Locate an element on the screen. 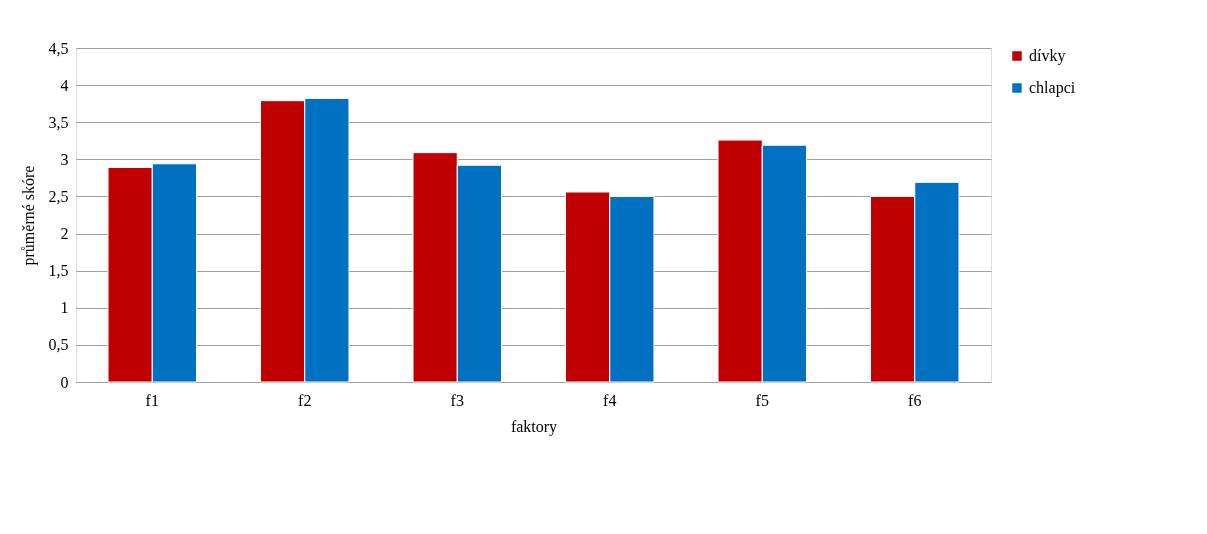  y-tick-label: 4,5 is located at coordinates (58, 48).